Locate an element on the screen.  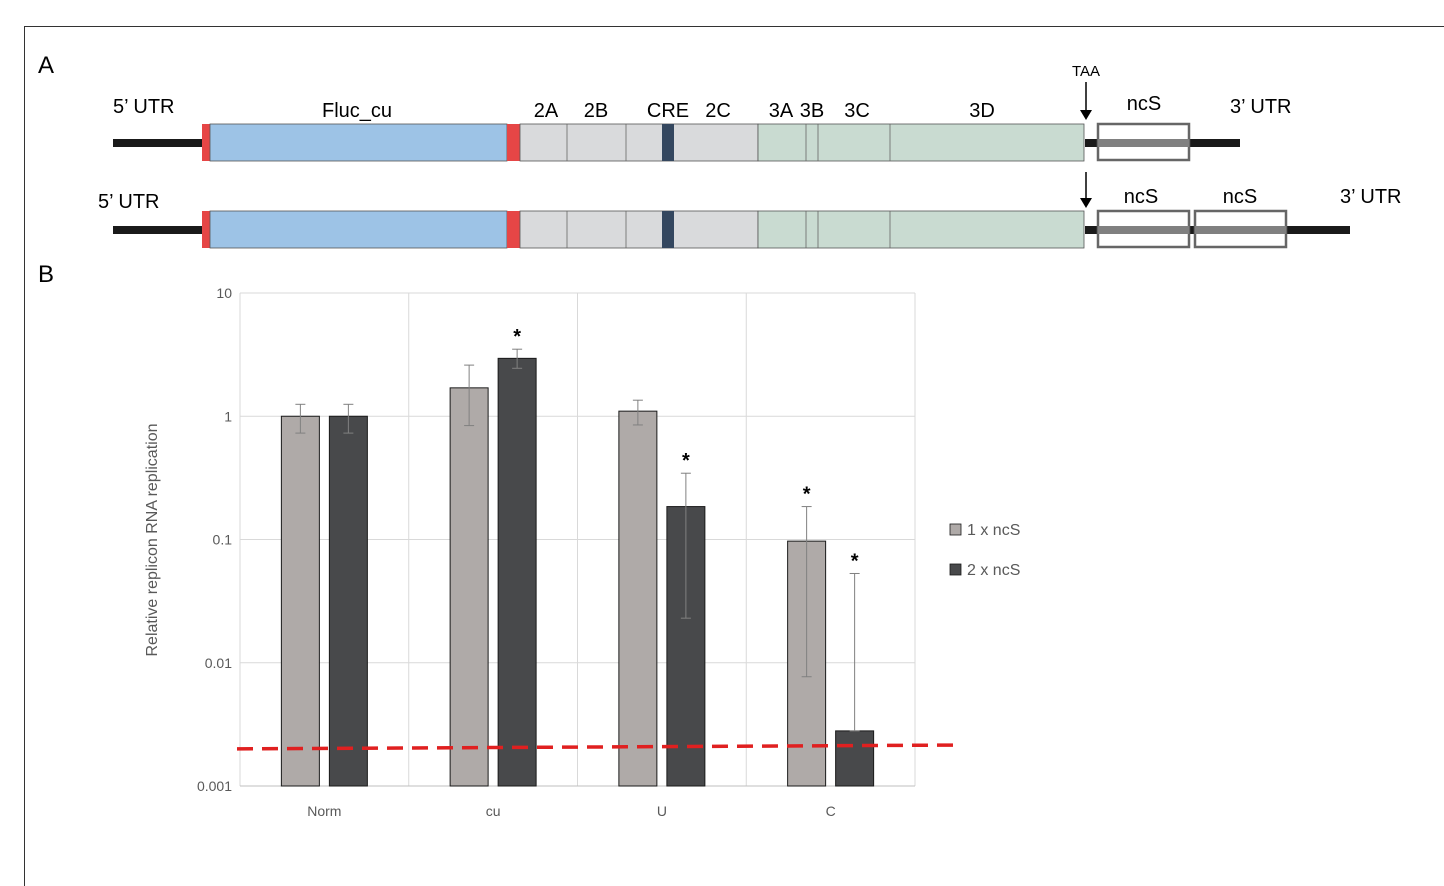
construct-2: 5’ UTR 3’ UTR ncS ncS is located at coordinates (749, 210).